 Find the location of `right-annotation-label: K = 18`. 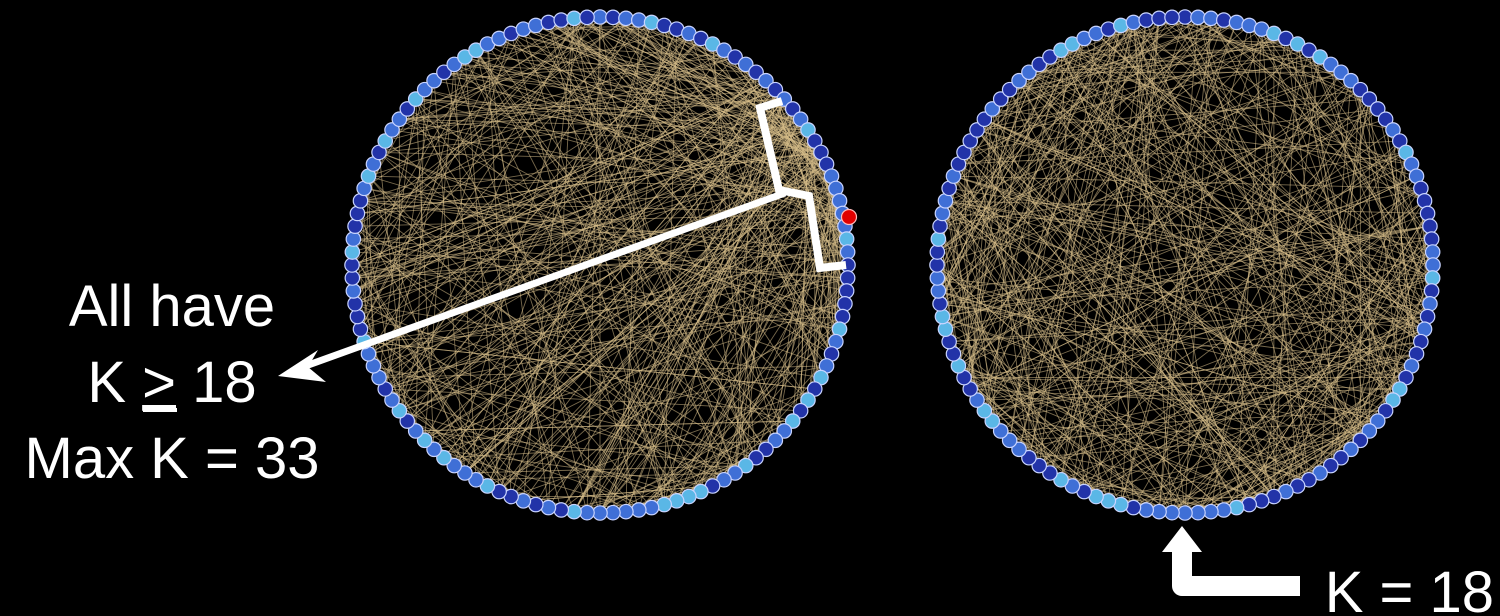

right-annotation-label: K = 18 is located at coordinates (1409, 588).